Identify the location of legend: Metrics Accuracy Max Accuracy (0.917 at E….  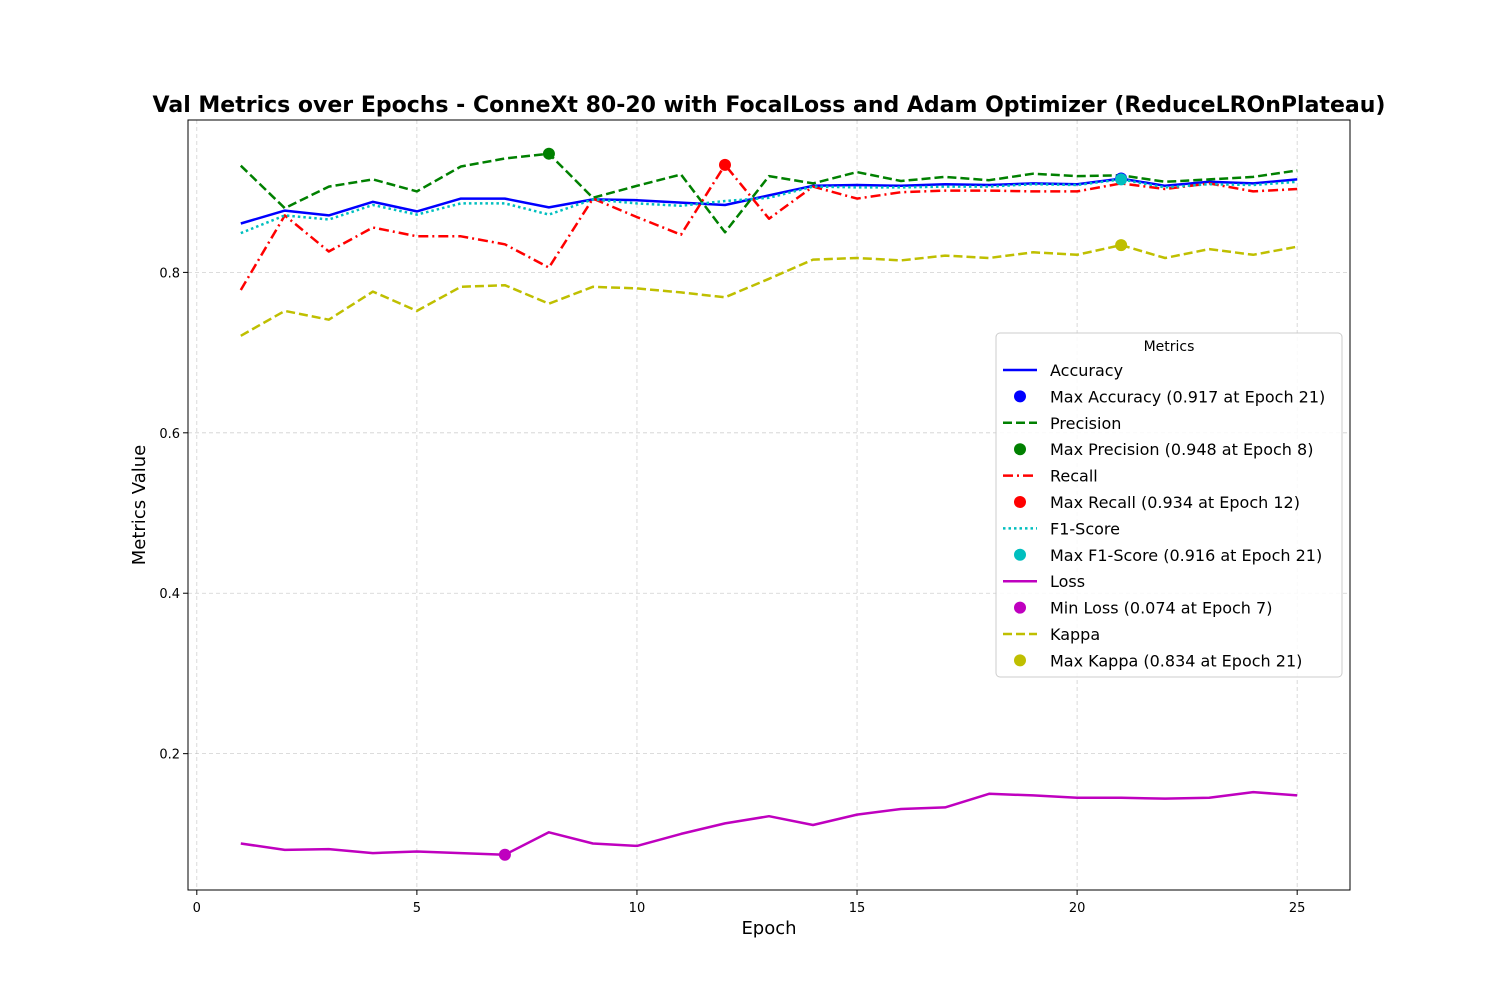
(1169, 505).